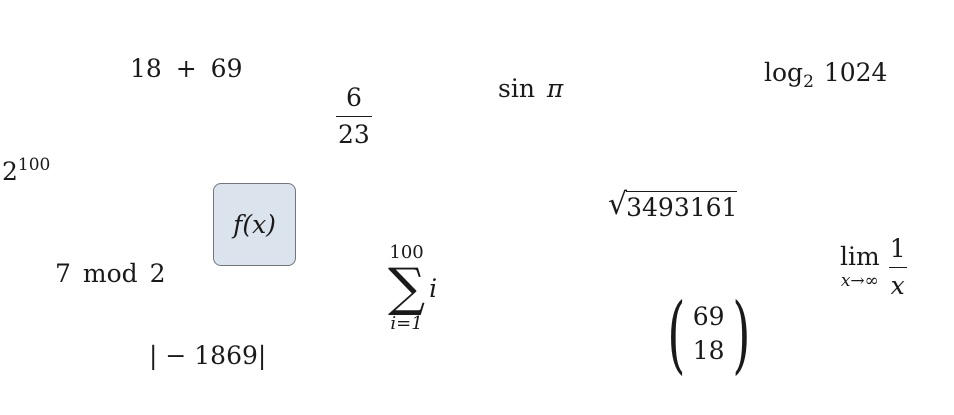 Image resolution: width=954 pixels, height=415 pixels. I want to click on expr-summation: 100 ∑ i=1 i, so click(412, 288).